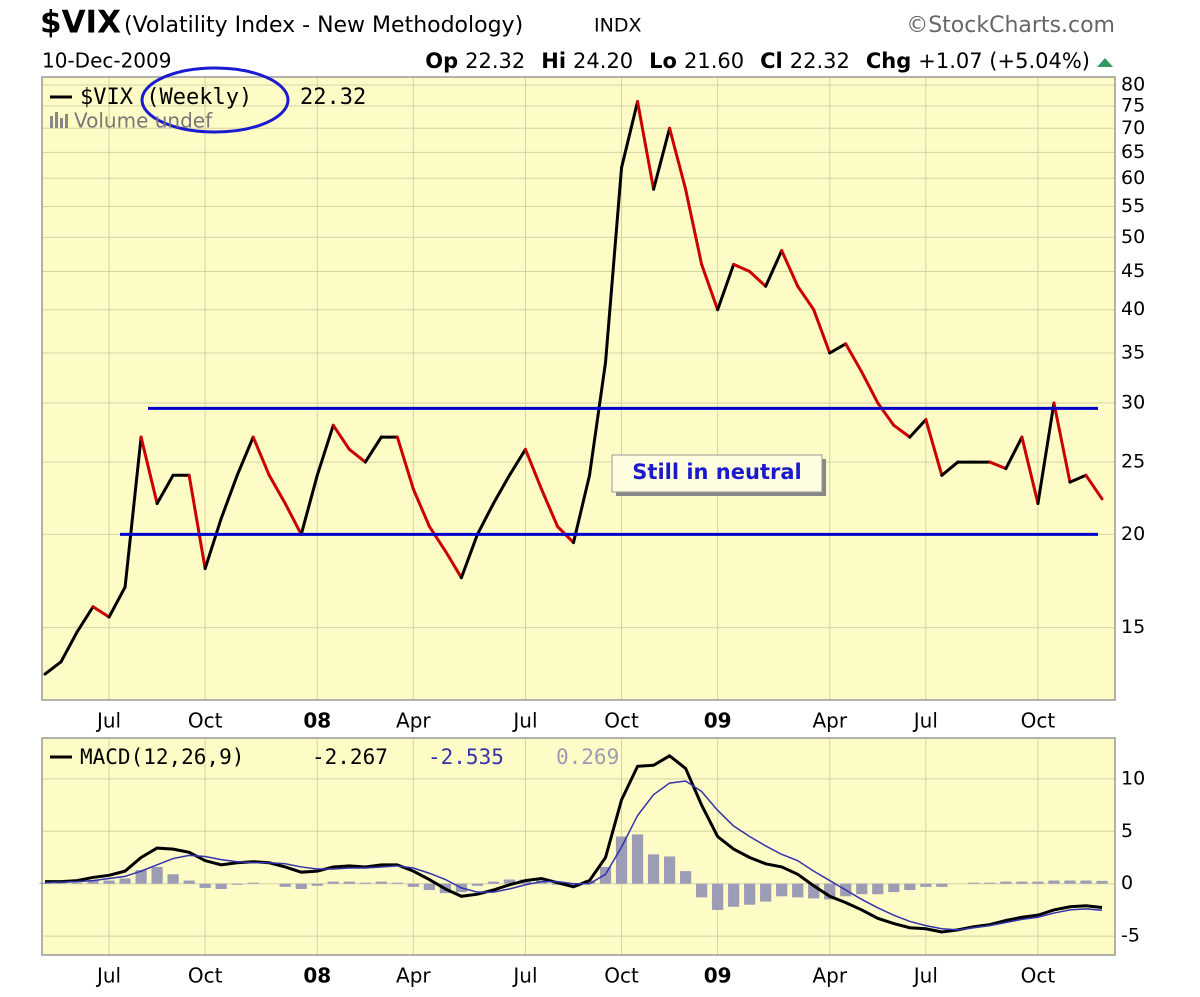  What do you see at coordinates (317, 721) in the screenshot?
I see `x-tick-label: 08` at bounding box center [317, 721].